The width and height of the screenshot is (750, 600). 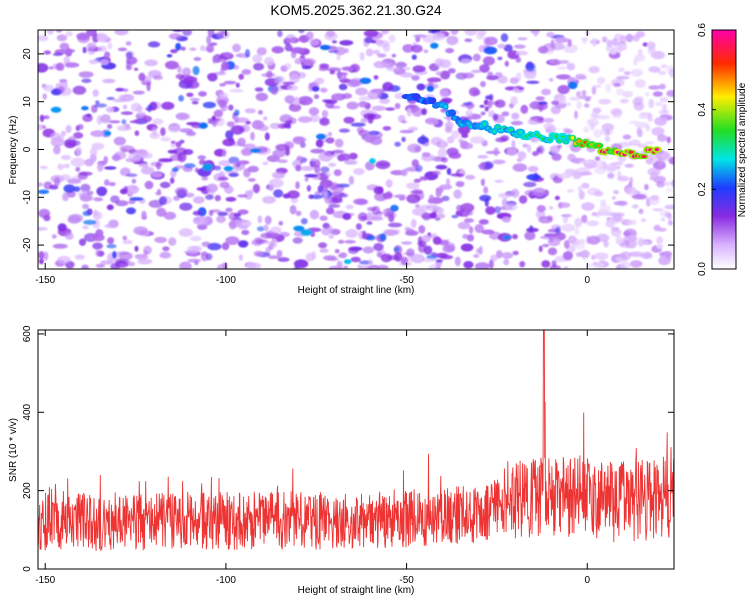 What do you see at coordinates (724, 149) in the screenshot?
I see `colorbar-gradient` at bounding box center [724, 149].